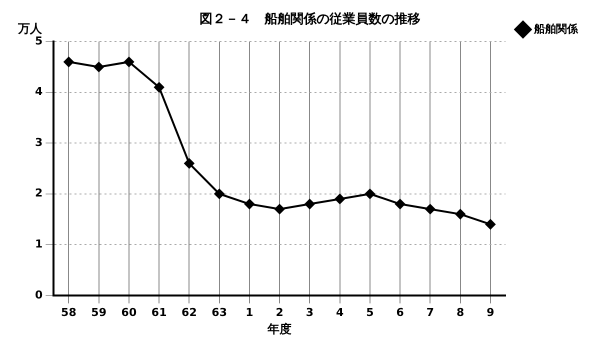  I want to click on y-tick-label: 4, so click(39, 91).